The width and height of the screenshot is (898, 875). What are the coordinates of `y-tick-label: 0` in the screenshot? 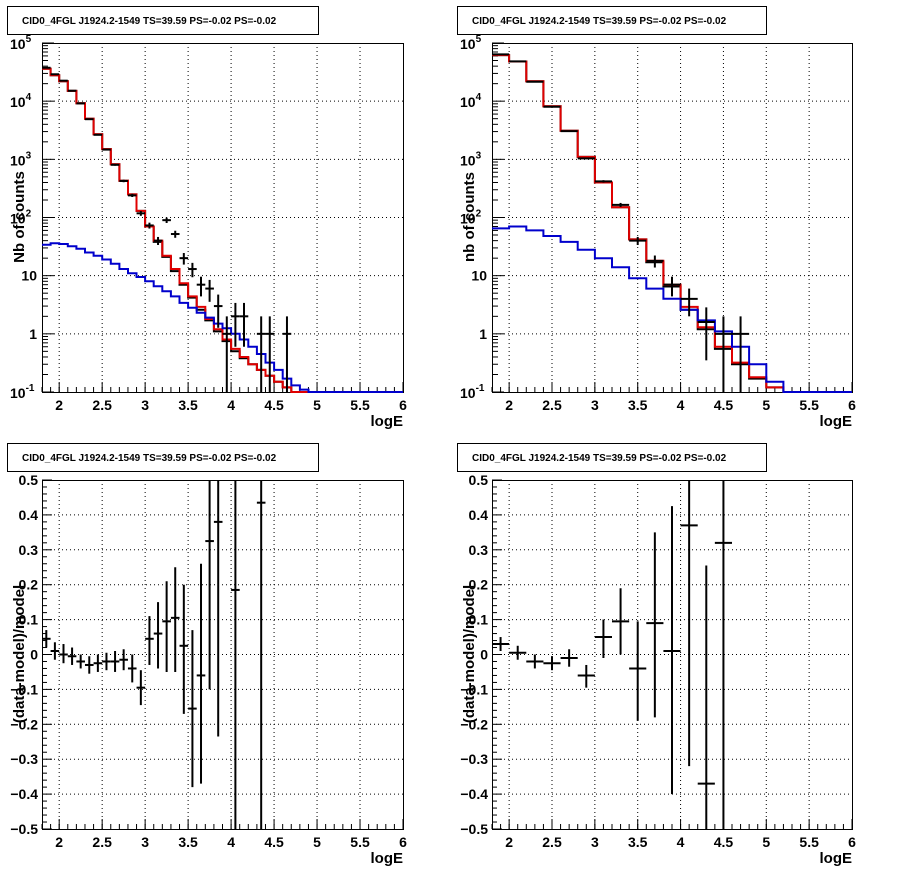 It's located at (34, 655).